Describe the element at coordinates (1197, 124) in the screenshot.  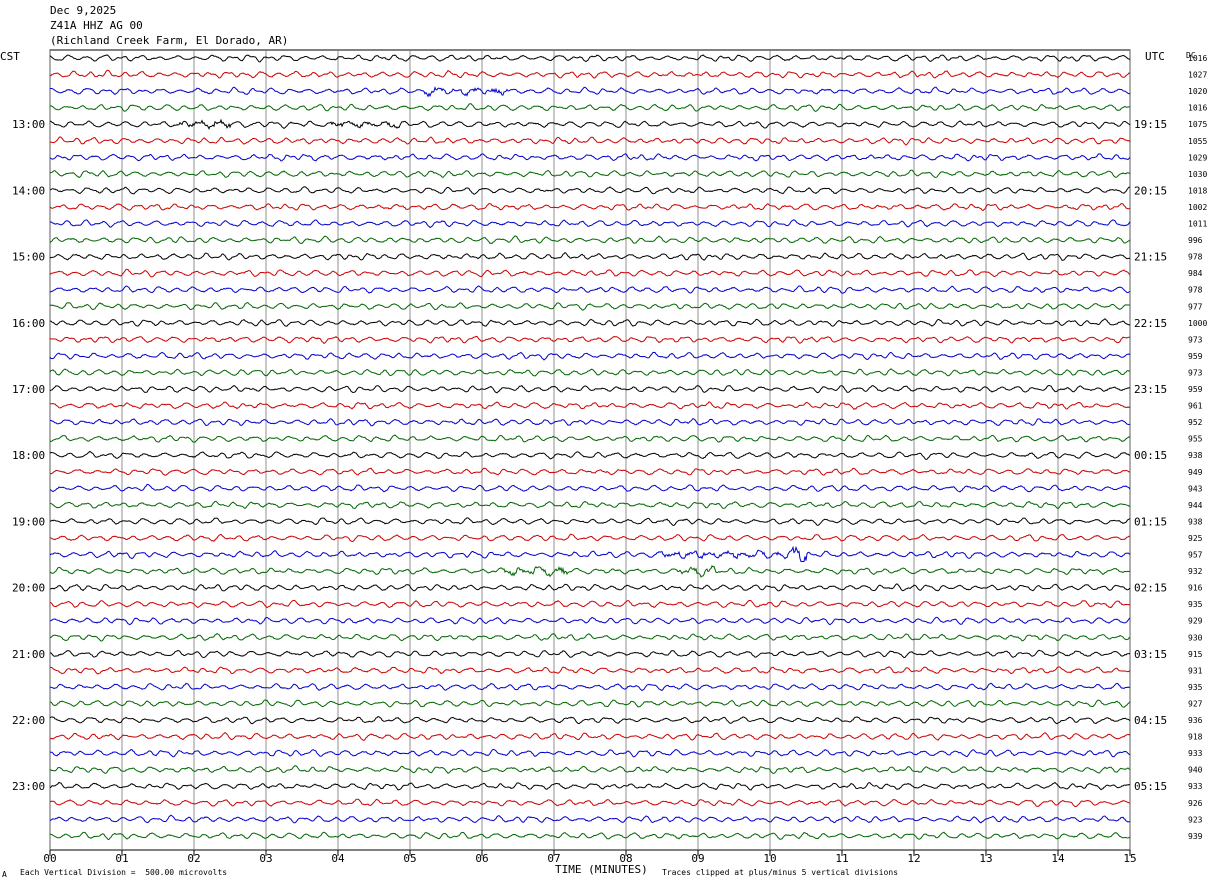
I see `dc-offset-label: 1075` at that location.